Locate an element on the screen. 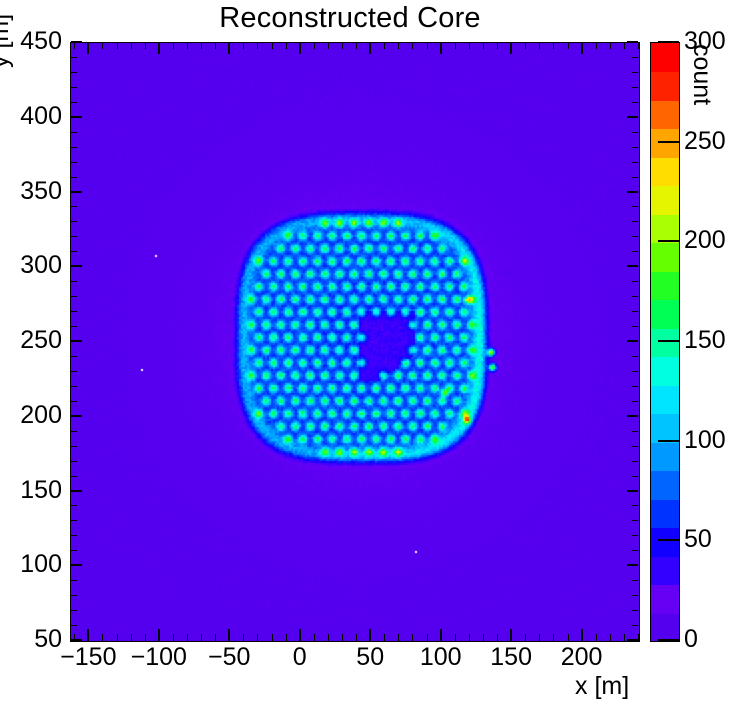 The width and height of the screenshot is (746, 722). x-tick-label: −100 is located at coordinates (158, 657).